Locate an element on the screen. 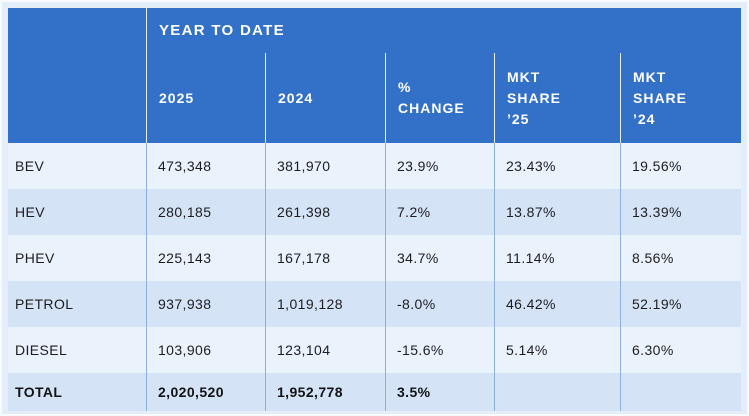  column-header-pct-change: % CHANGE is located at coordinates (439, 98).